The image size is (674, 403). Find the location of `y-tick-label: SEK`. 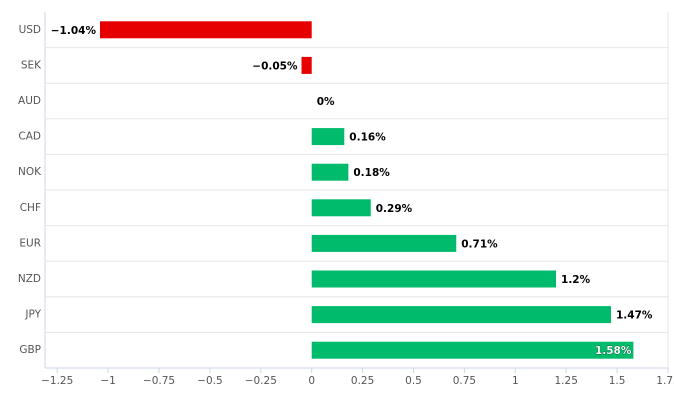

y-tick-label: SEK is located at coordinates (31, 65).